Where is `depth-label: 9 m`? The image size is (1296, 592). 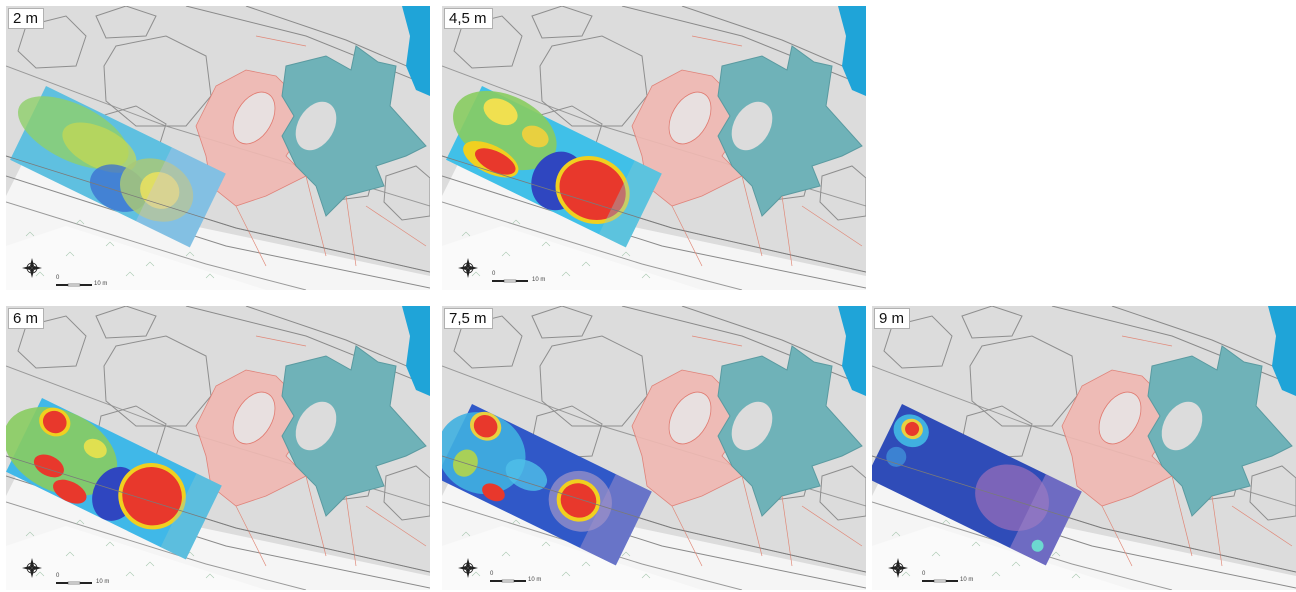 depth-label: 9 m is located at coordinates (892, 318).